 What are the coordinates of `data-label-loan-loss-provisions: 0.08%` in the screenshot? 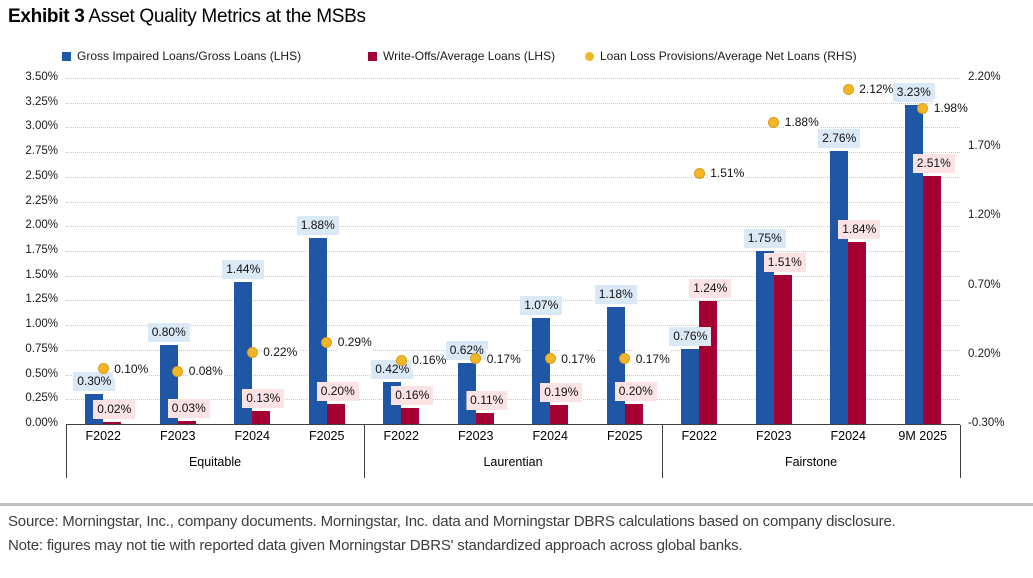 It's located at (205, 372).